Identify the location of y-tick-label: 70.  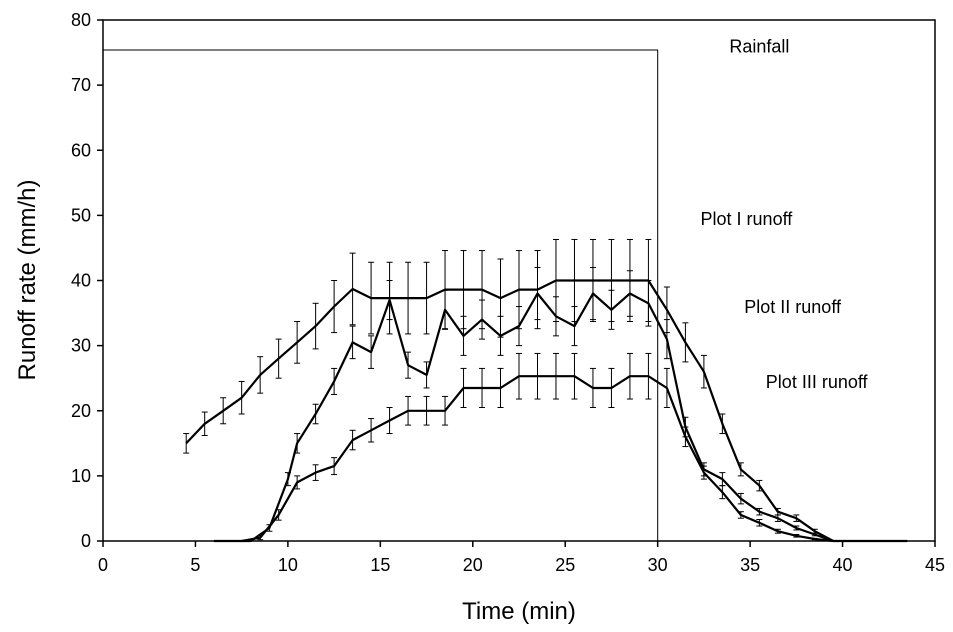
(81, 85).